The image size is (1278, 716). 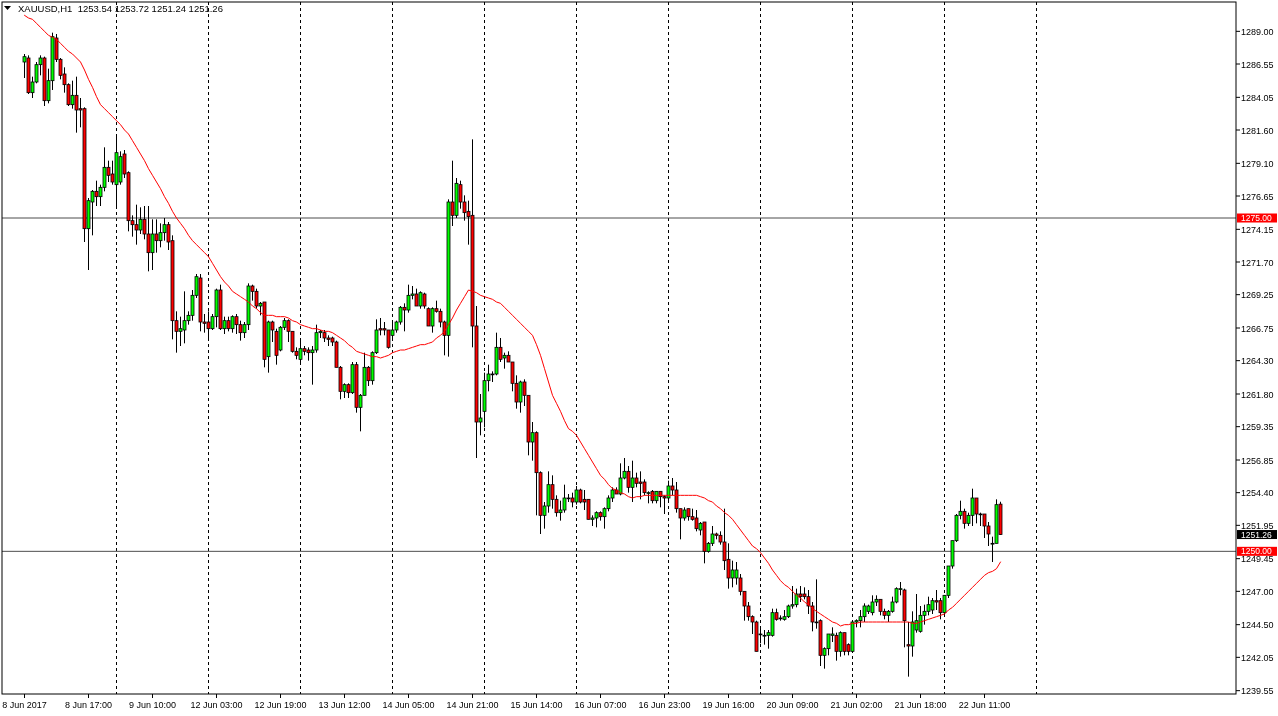 I want to click on y-tick-label: 1266.75, so click(x=1257, y=328).